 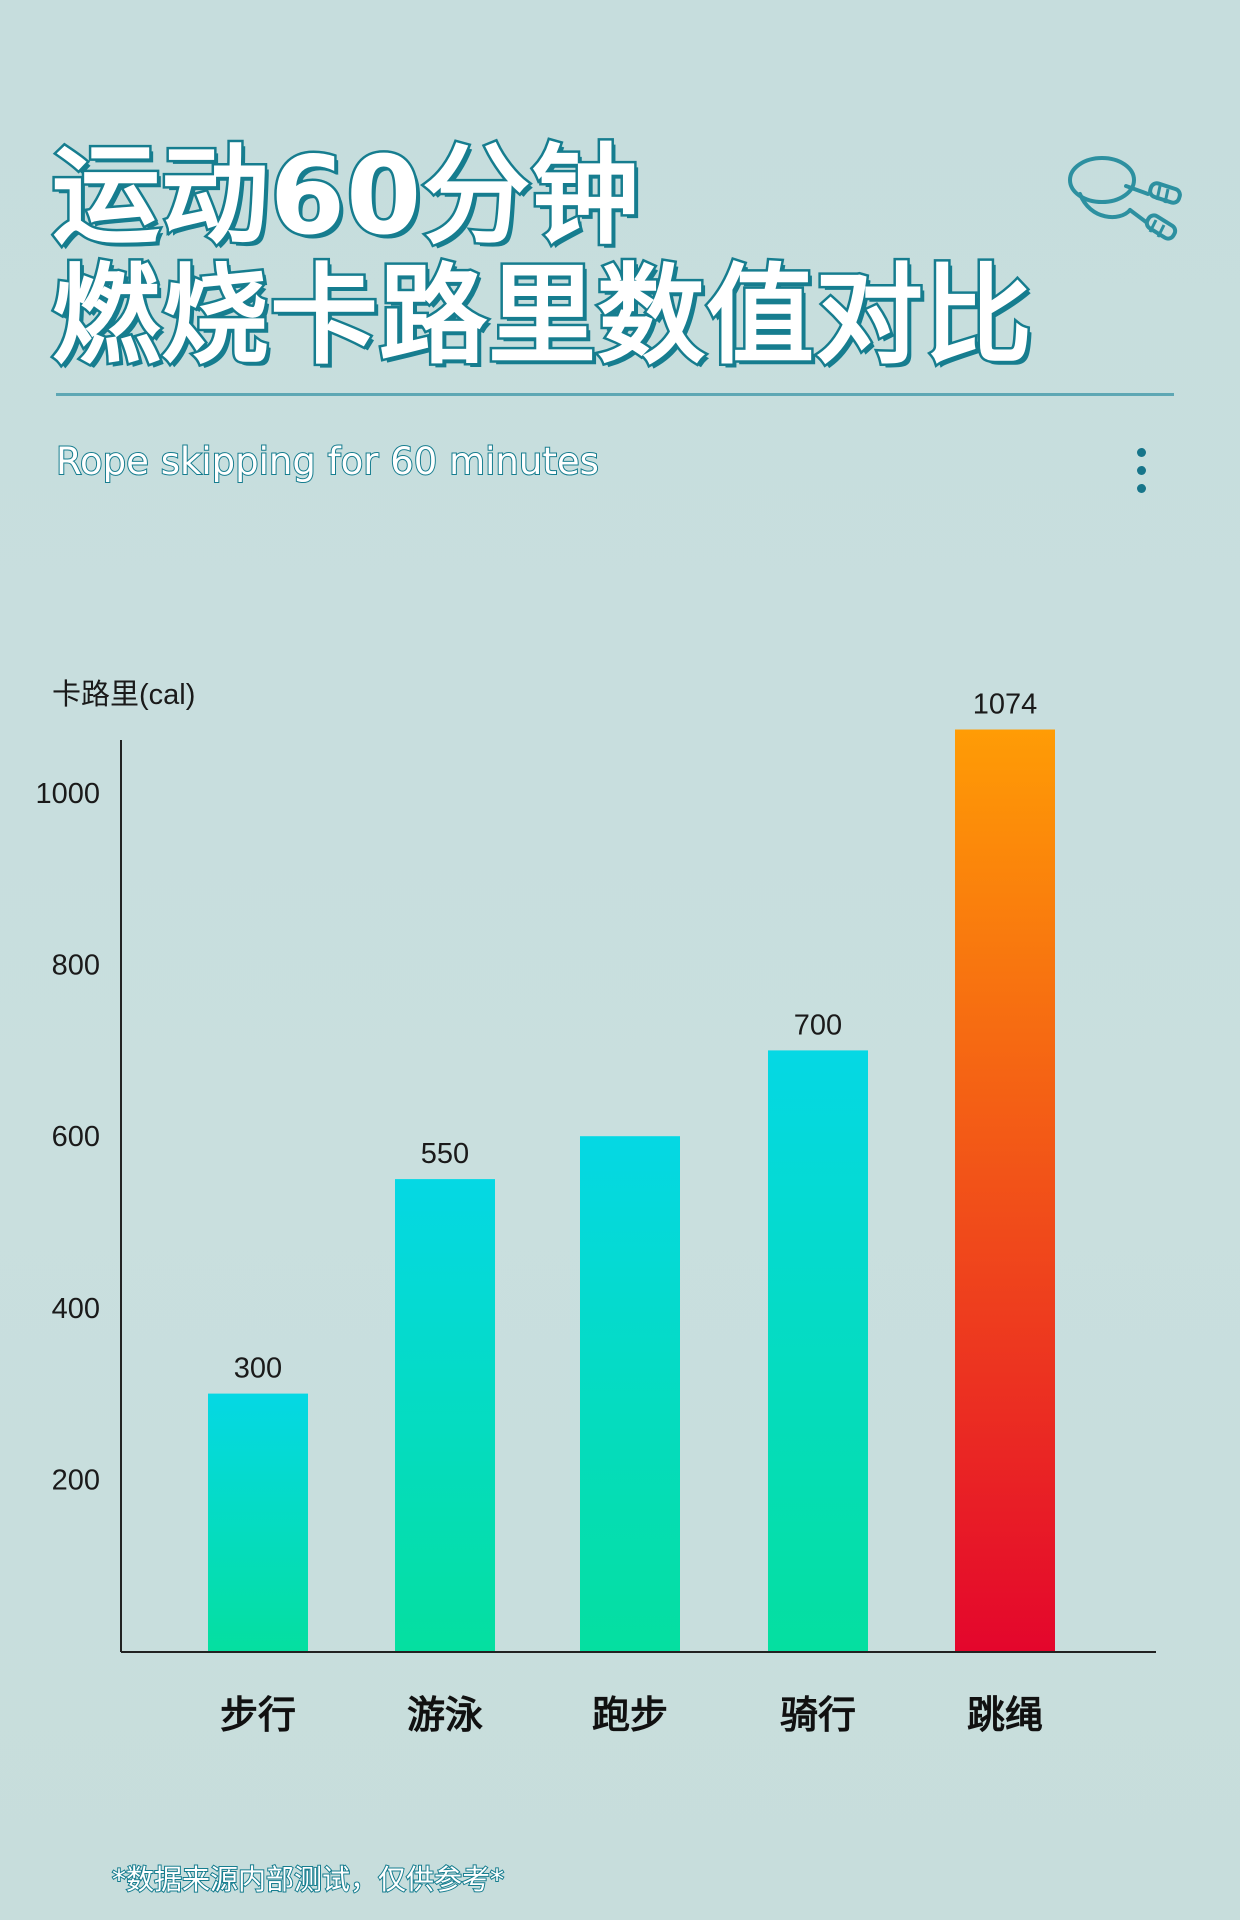 What do you see at coordinates (258, 1369) in the screenshot?
I see `bar-value-label: 300` at bounding box center [258, 1369].